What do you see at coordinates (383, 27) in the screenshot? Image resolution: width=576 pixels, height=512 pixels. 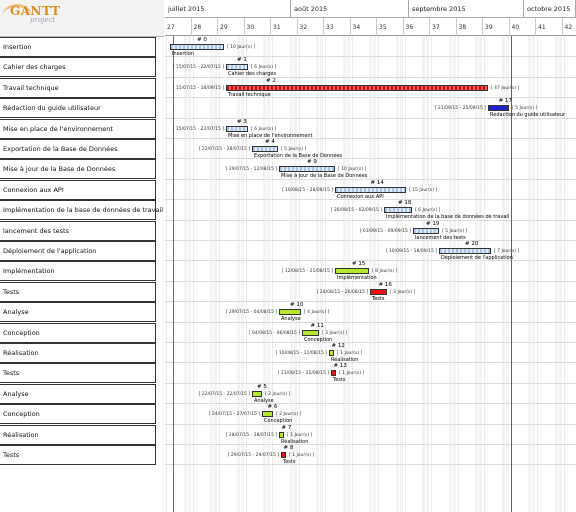 I see `week-label: 35` at bounding box center [383, 27].